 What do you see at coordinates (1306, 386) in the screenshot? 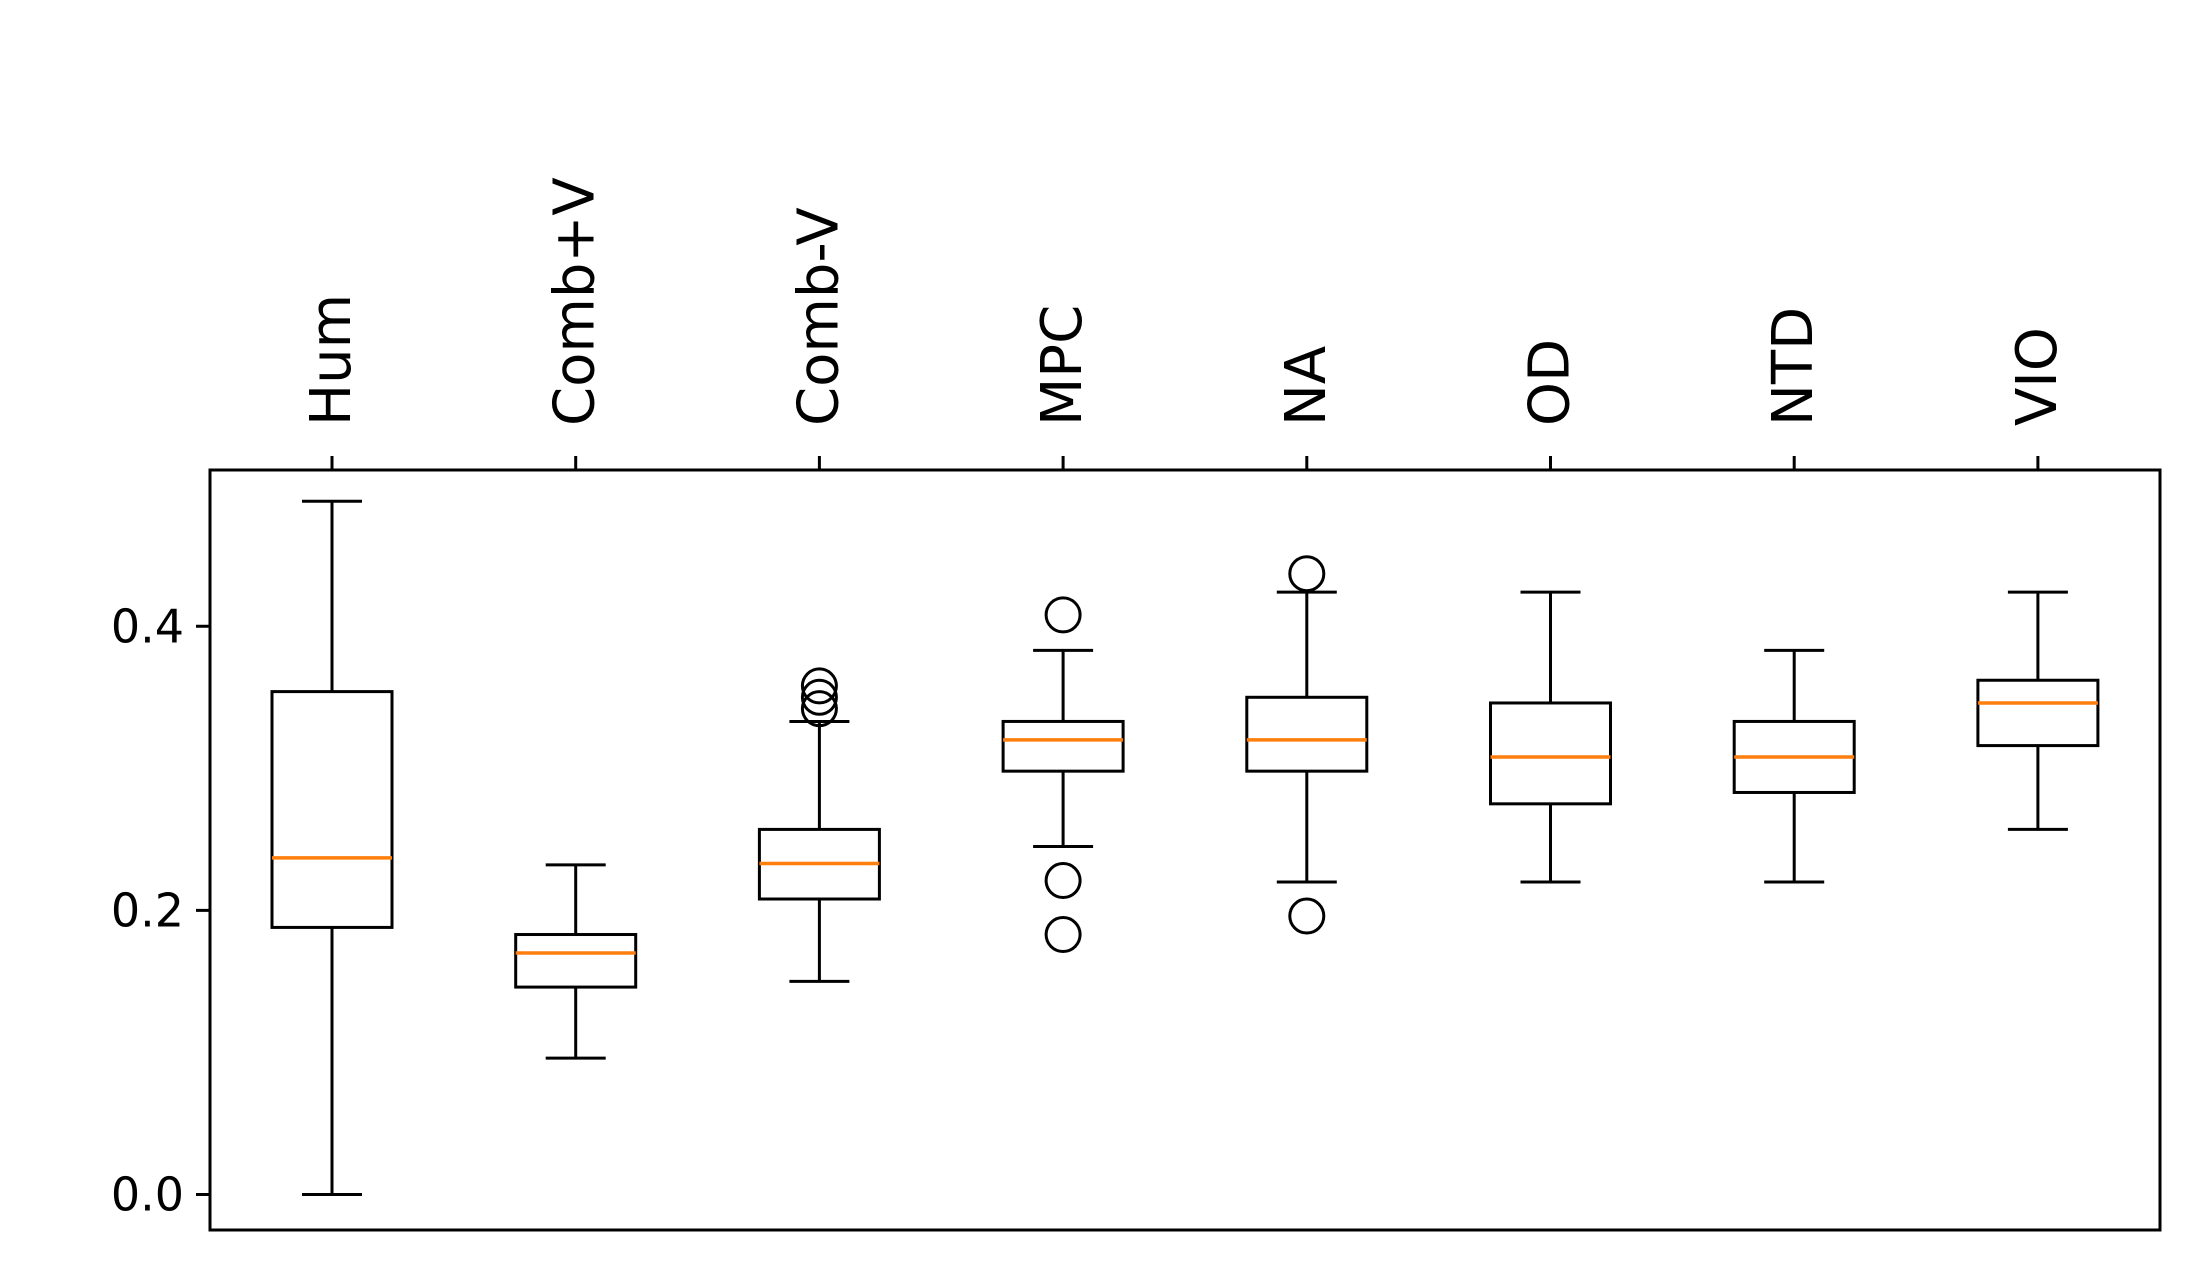
I see `x-tick-label: NA` at bounding box center [1306, 386].